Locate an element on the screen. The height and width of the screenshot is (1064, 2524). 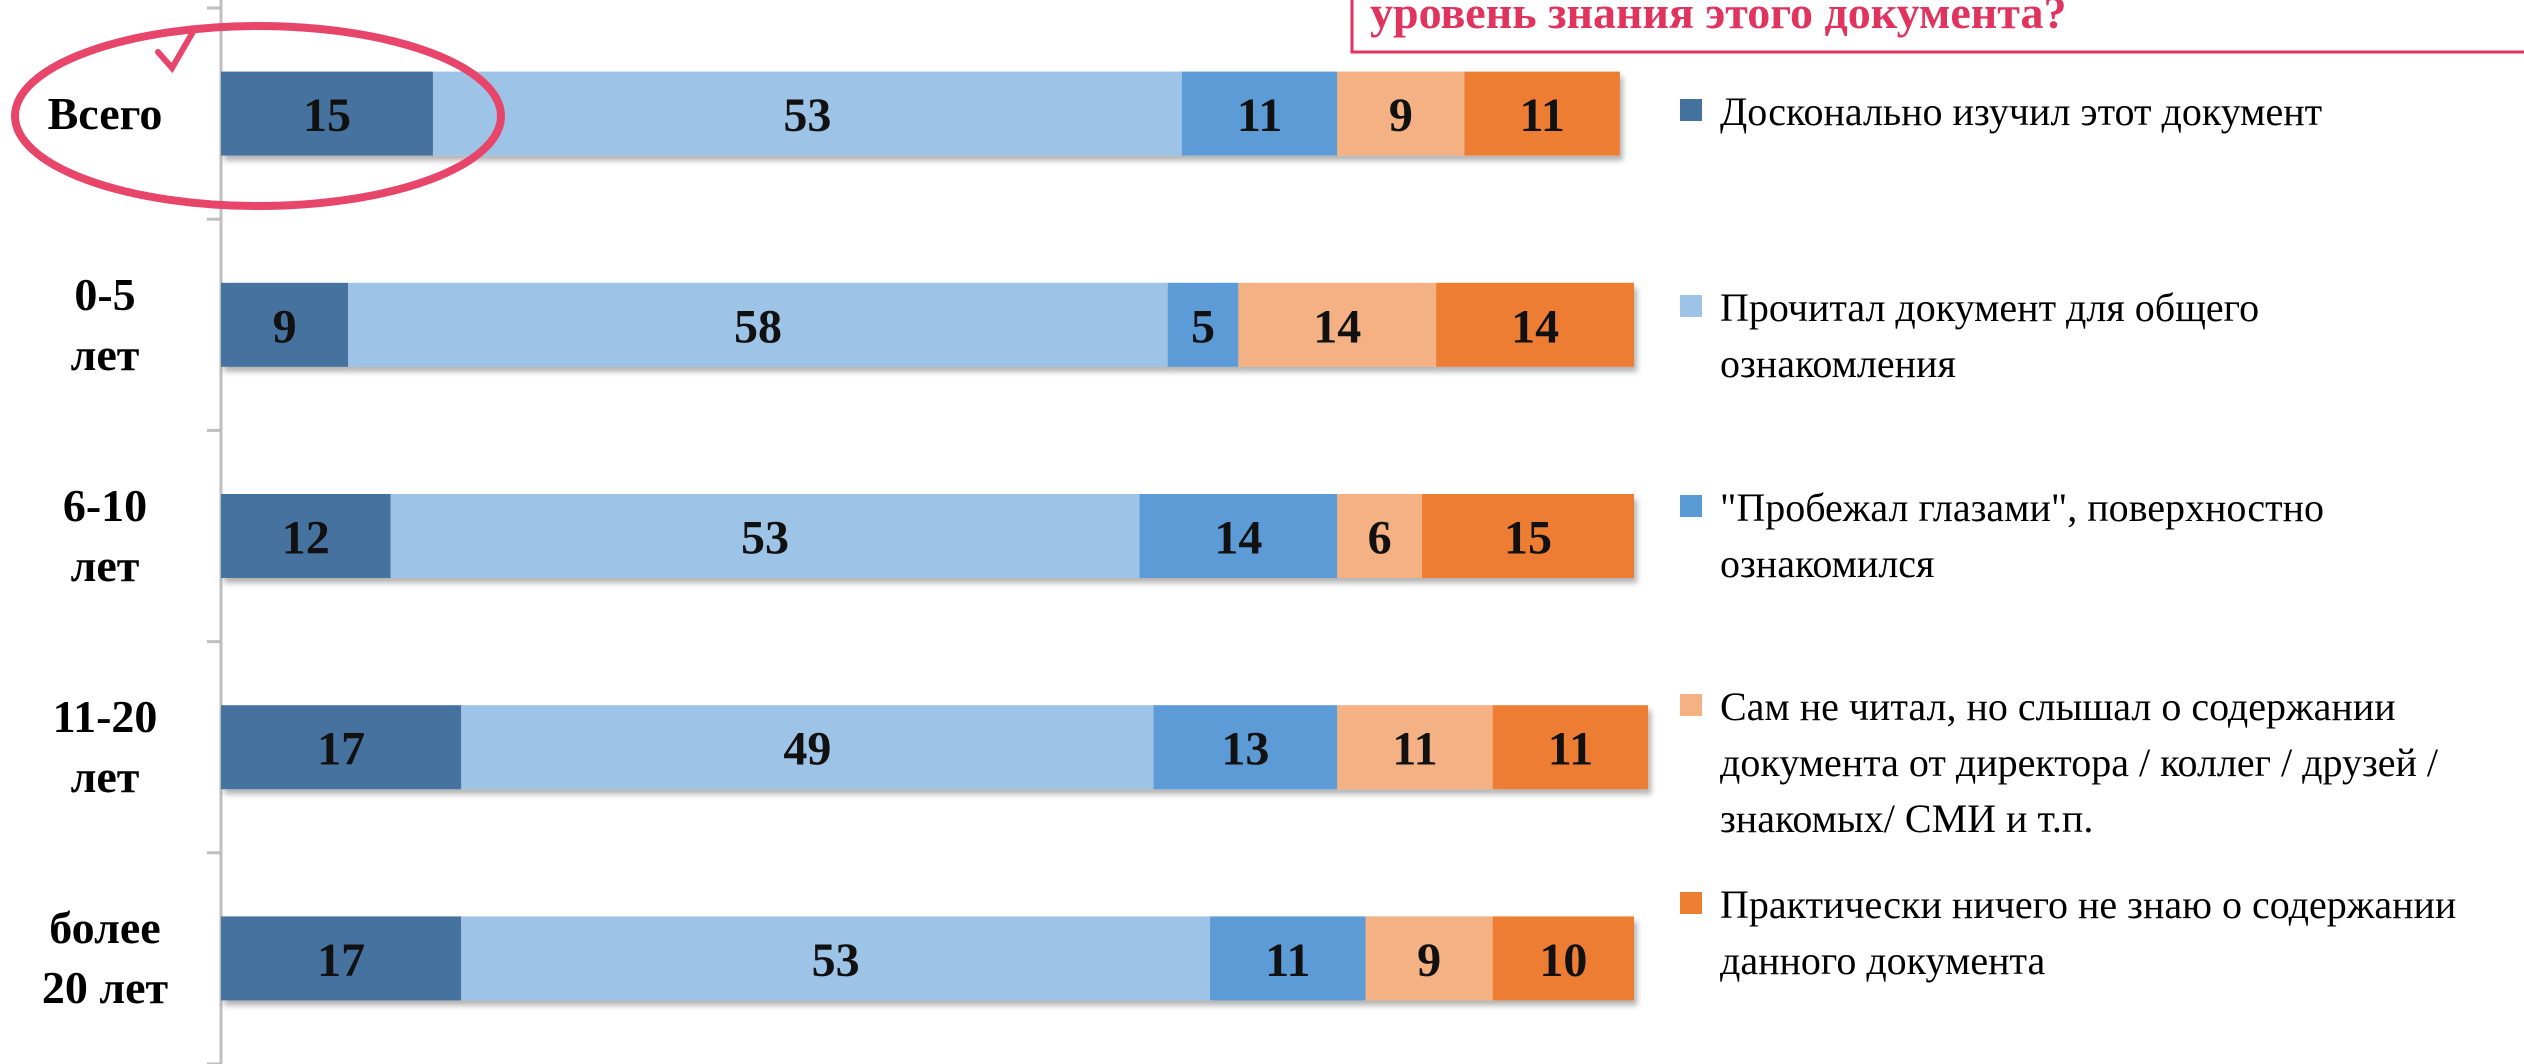
category-label: 0-5 лет is located at coordinates (105, 324).